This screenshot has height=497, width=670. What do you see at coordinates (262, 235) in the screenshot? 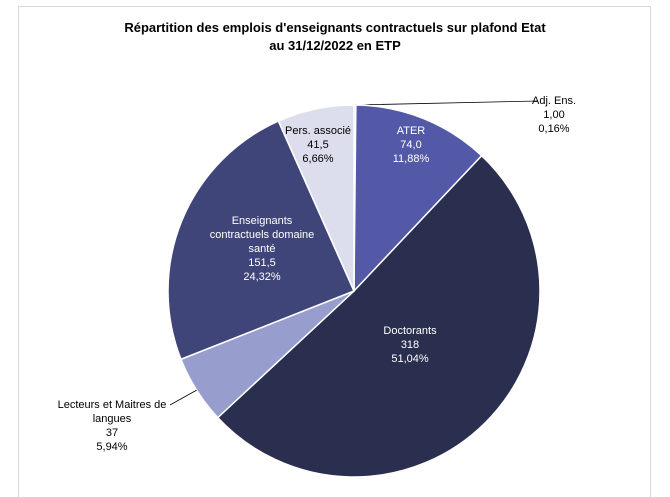
I see `slice-name: Enseignants contractuels domaine santé` at bounding box center [262, 235].